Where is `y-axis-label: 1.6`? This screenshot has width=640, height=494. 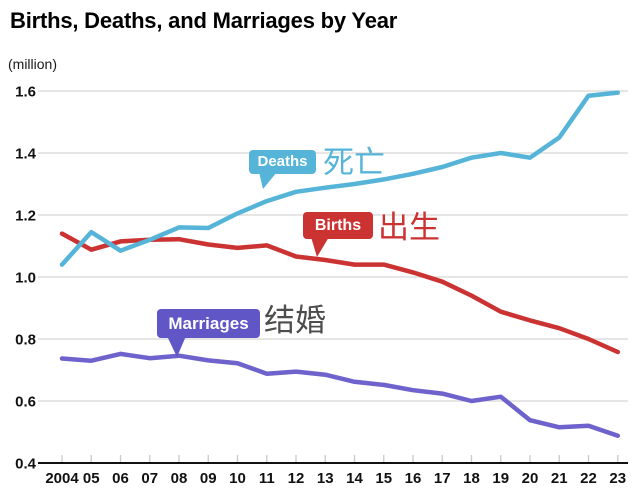
y-axis-label: 1.6 is located at coordinates (25, 92).